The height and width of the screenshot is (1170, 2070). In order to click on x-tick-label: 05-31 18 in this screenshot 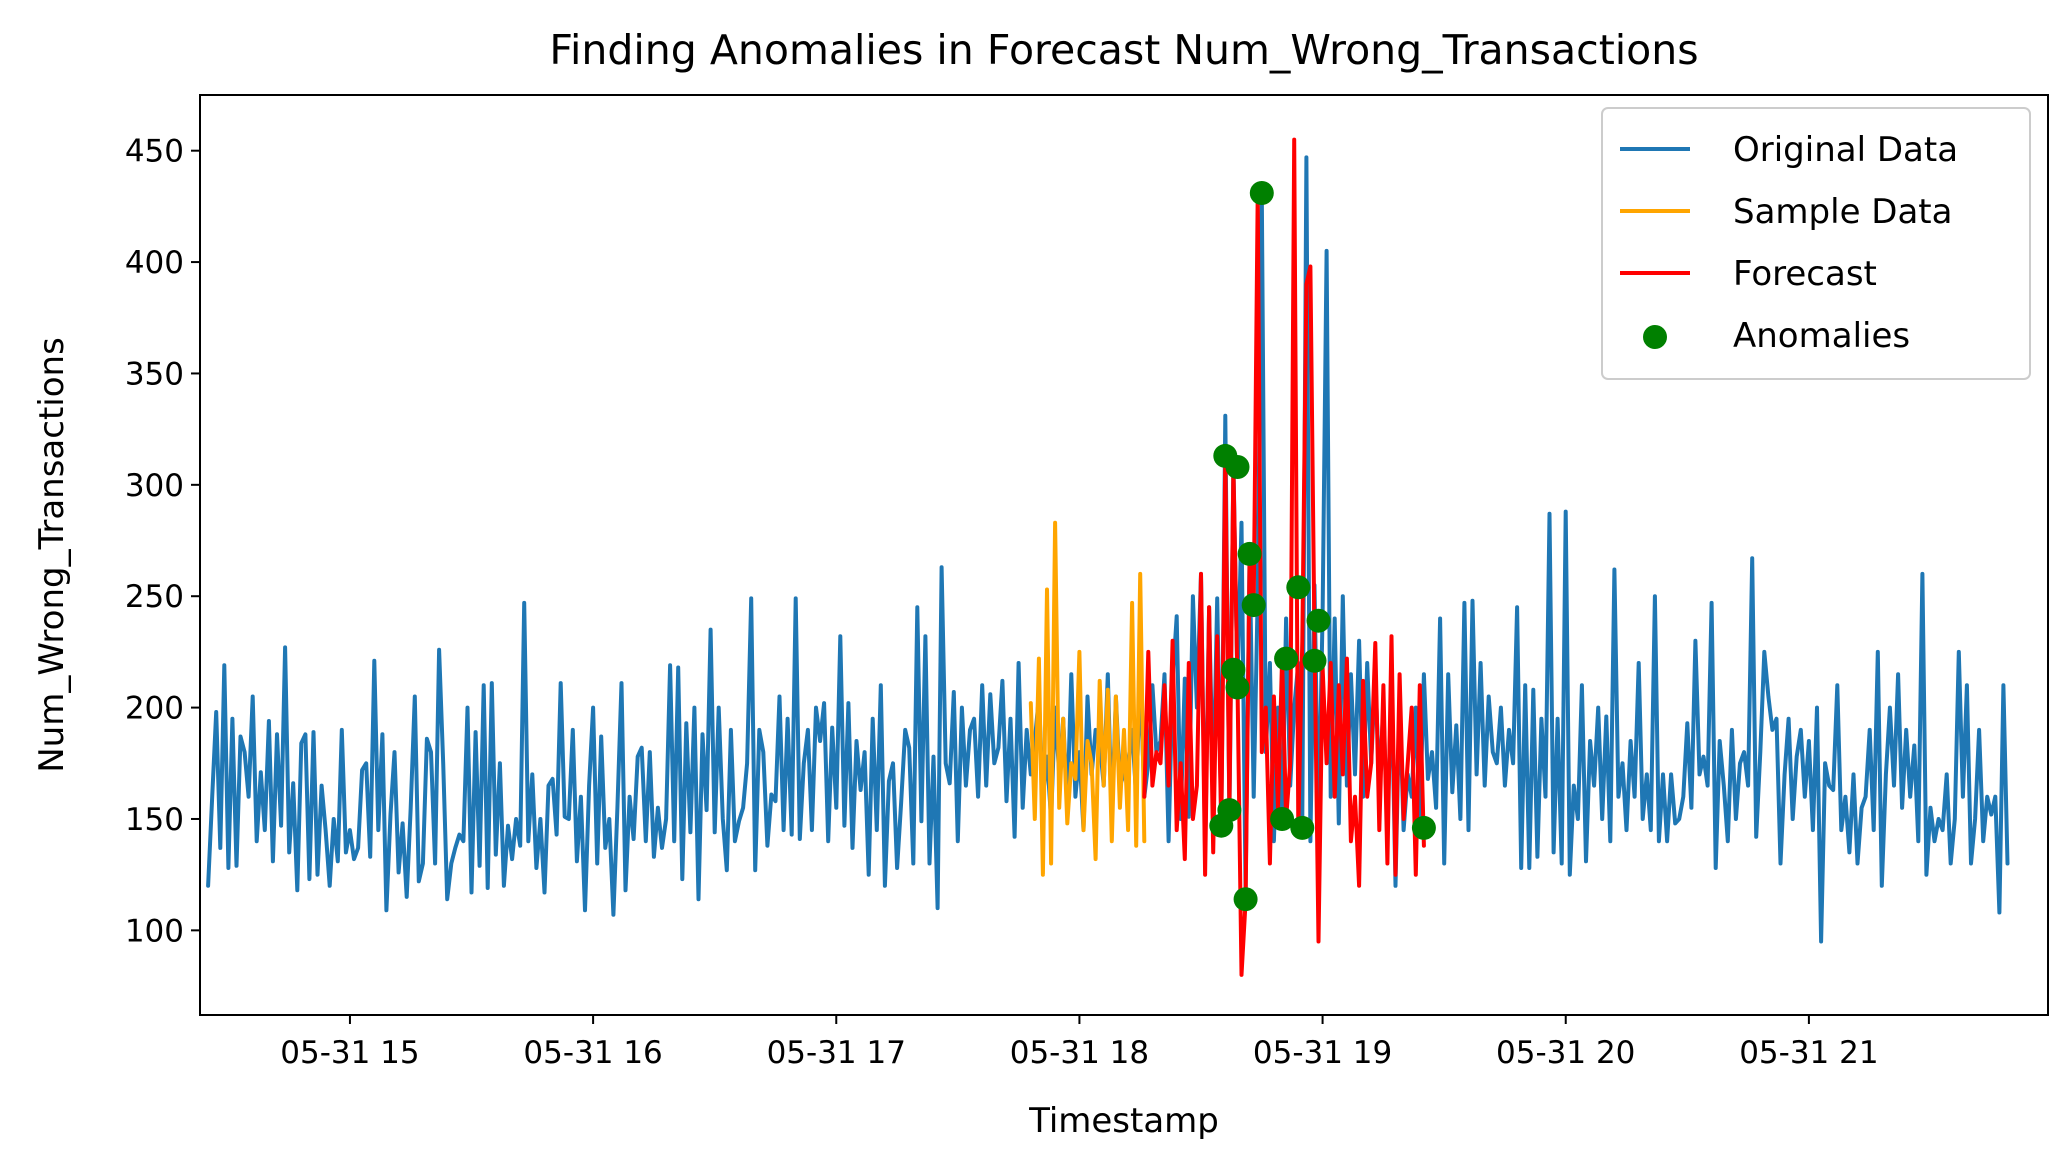, I will do `click(1079, 1053)`.